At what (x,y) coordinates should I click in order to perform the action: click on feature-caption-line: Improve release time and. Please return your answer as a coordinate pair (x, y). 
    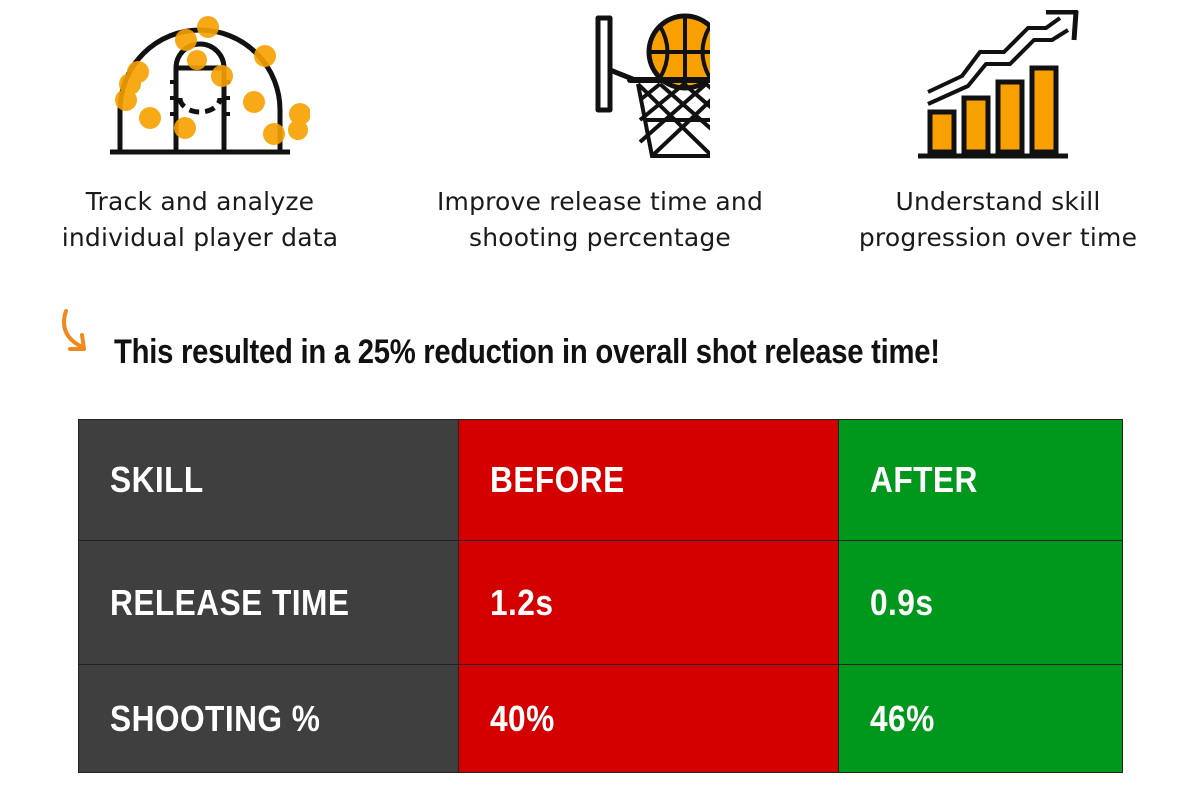
    Looking at the image, I should click on (600, 201).